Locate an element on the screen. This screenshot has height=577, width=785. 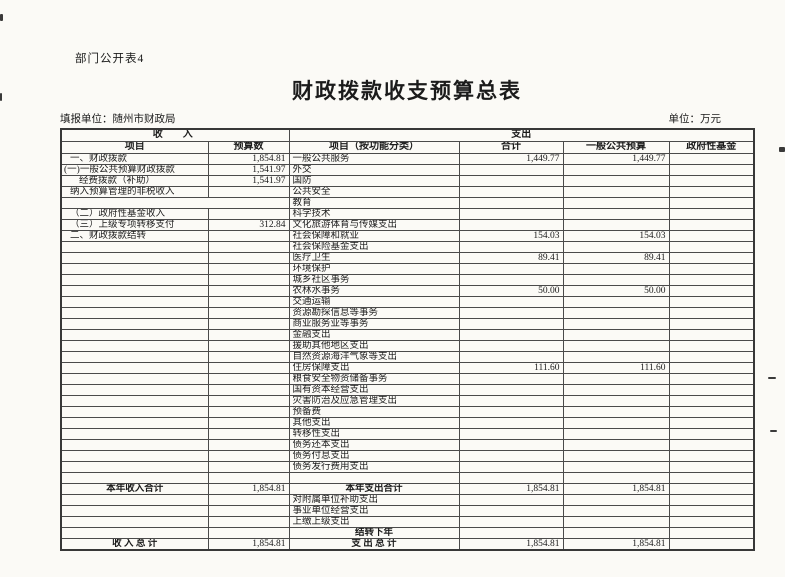
income-item-cell: 纳入预算管理的非税收入 is located at coordinates (134, 191).